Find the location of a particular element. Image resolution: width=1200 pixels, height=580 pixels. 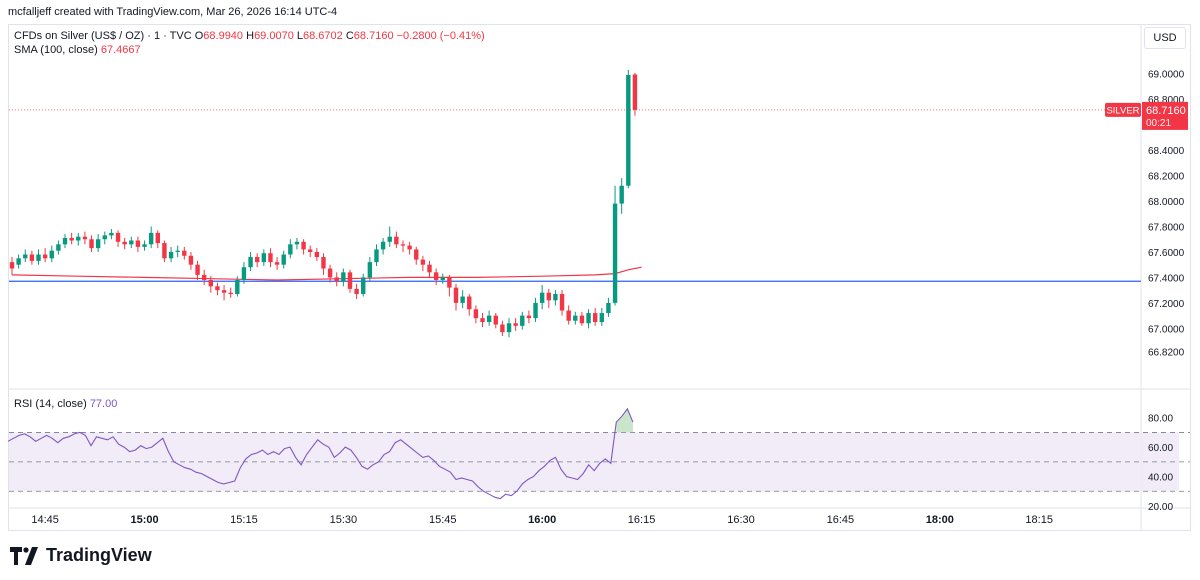

currency-button: USD is located at coordinates (1165, 38).